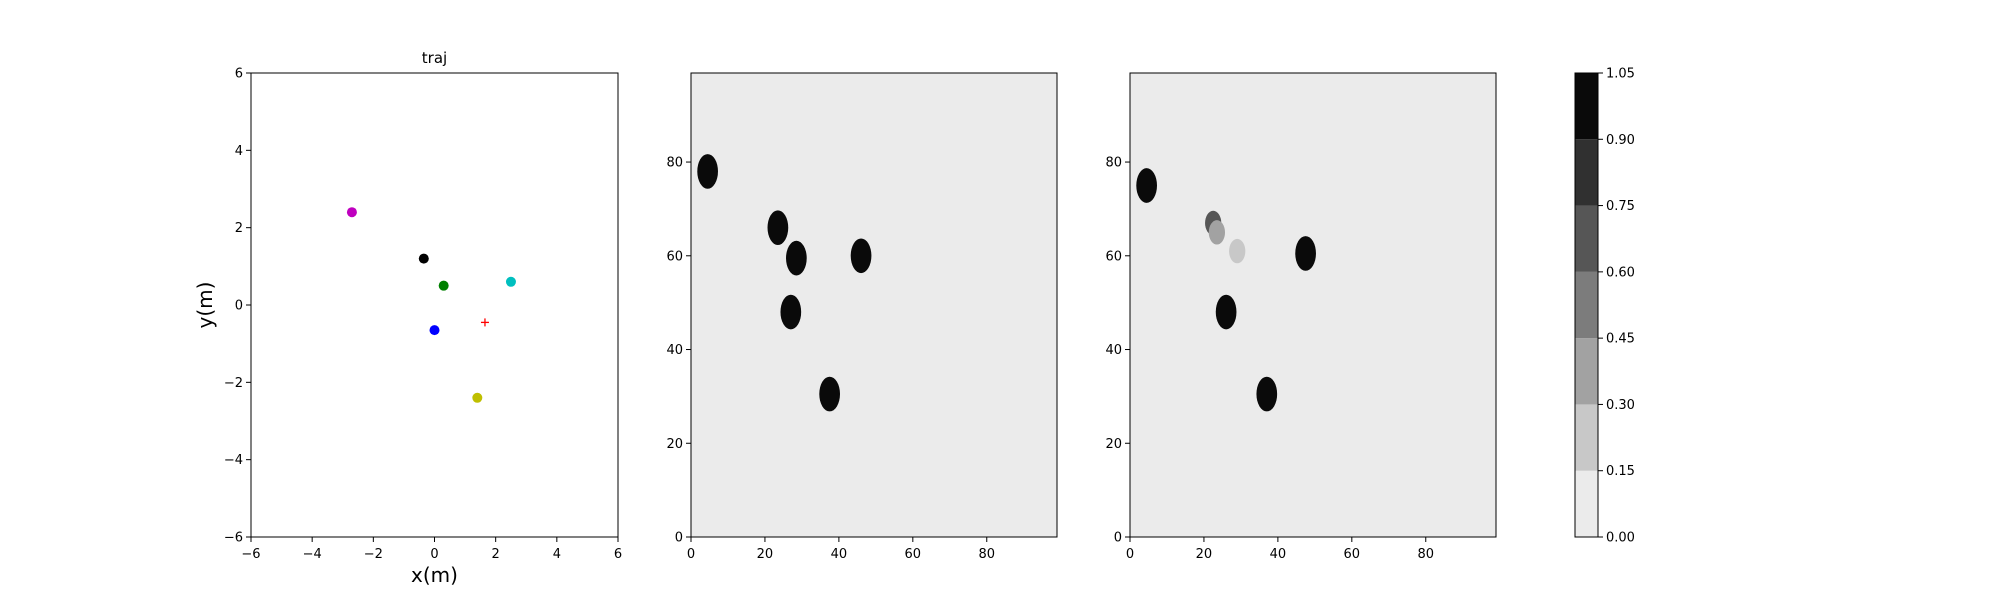 The width and height of the screenshot is (2000, 600). Describe the element at coordinates (233, 538) in the screenshot. I see `traj-y-tick-label: −6` at that location.